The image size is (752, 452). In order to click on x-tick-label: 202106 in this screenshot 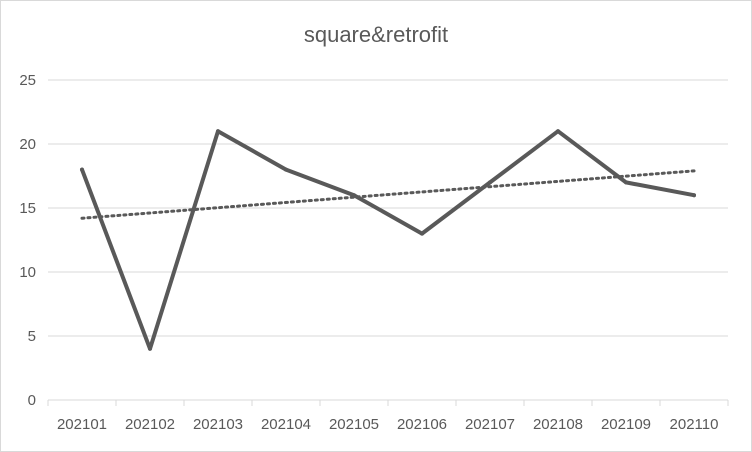, I will do `click(422, 424)`.